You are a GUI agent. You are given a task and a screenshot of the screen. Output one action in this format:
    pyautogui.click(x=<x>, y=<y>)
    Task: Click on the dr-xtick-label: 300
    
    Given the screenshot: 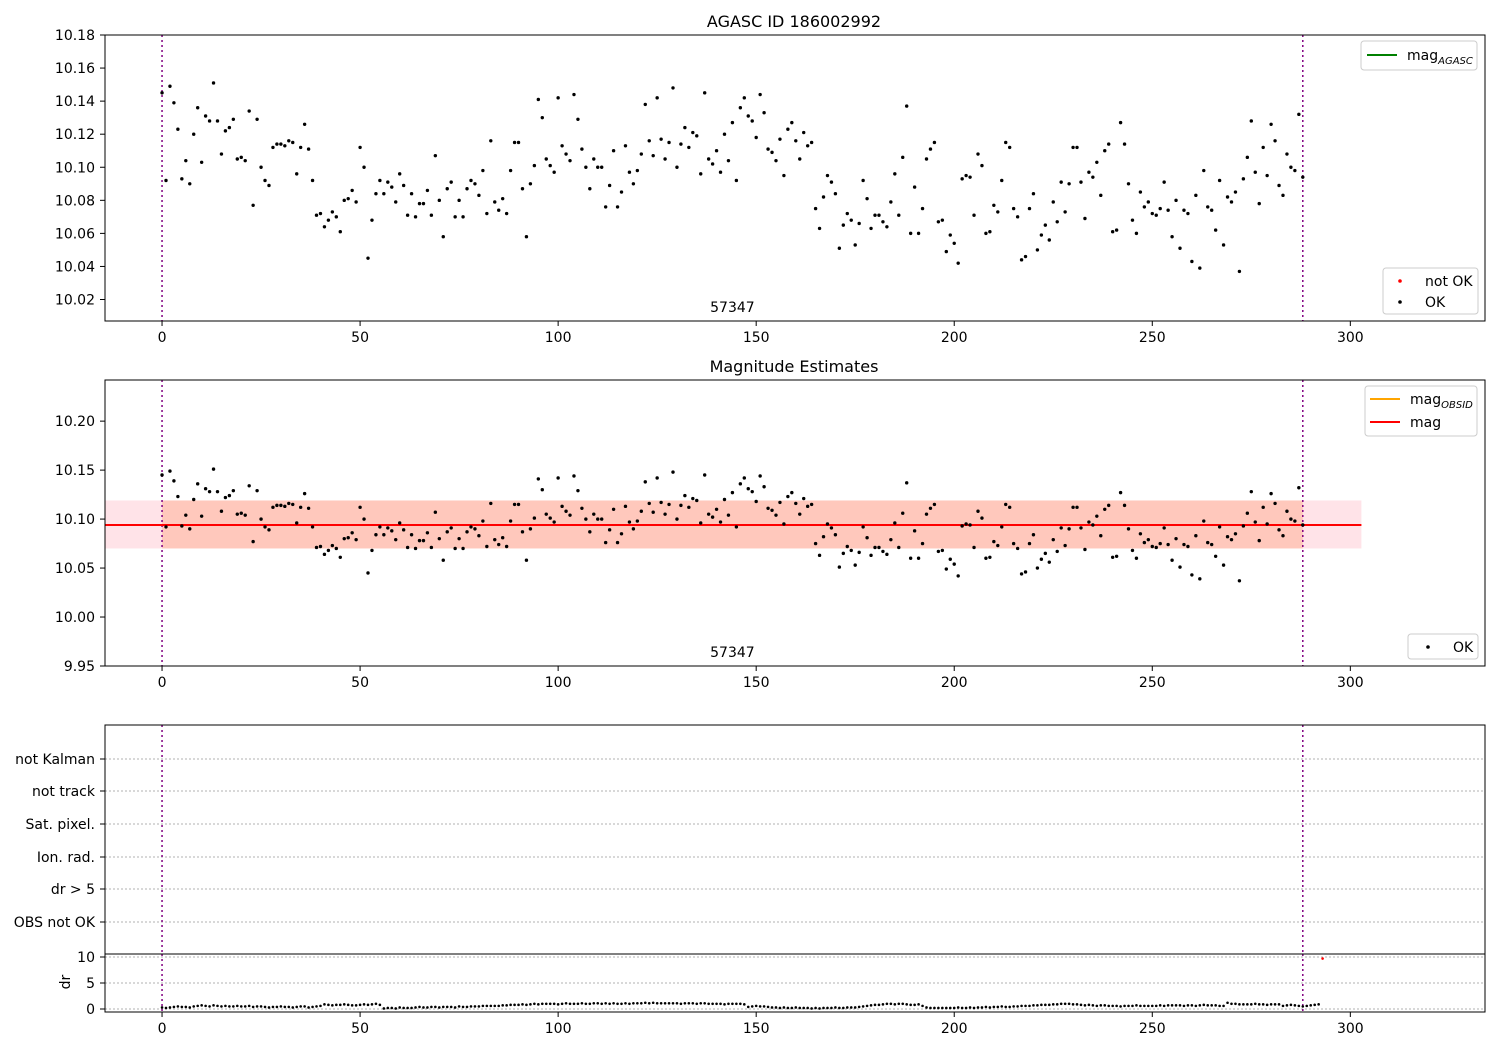 What is the action you would take?
    pyautogui.click(x=1350, y=1029)
    